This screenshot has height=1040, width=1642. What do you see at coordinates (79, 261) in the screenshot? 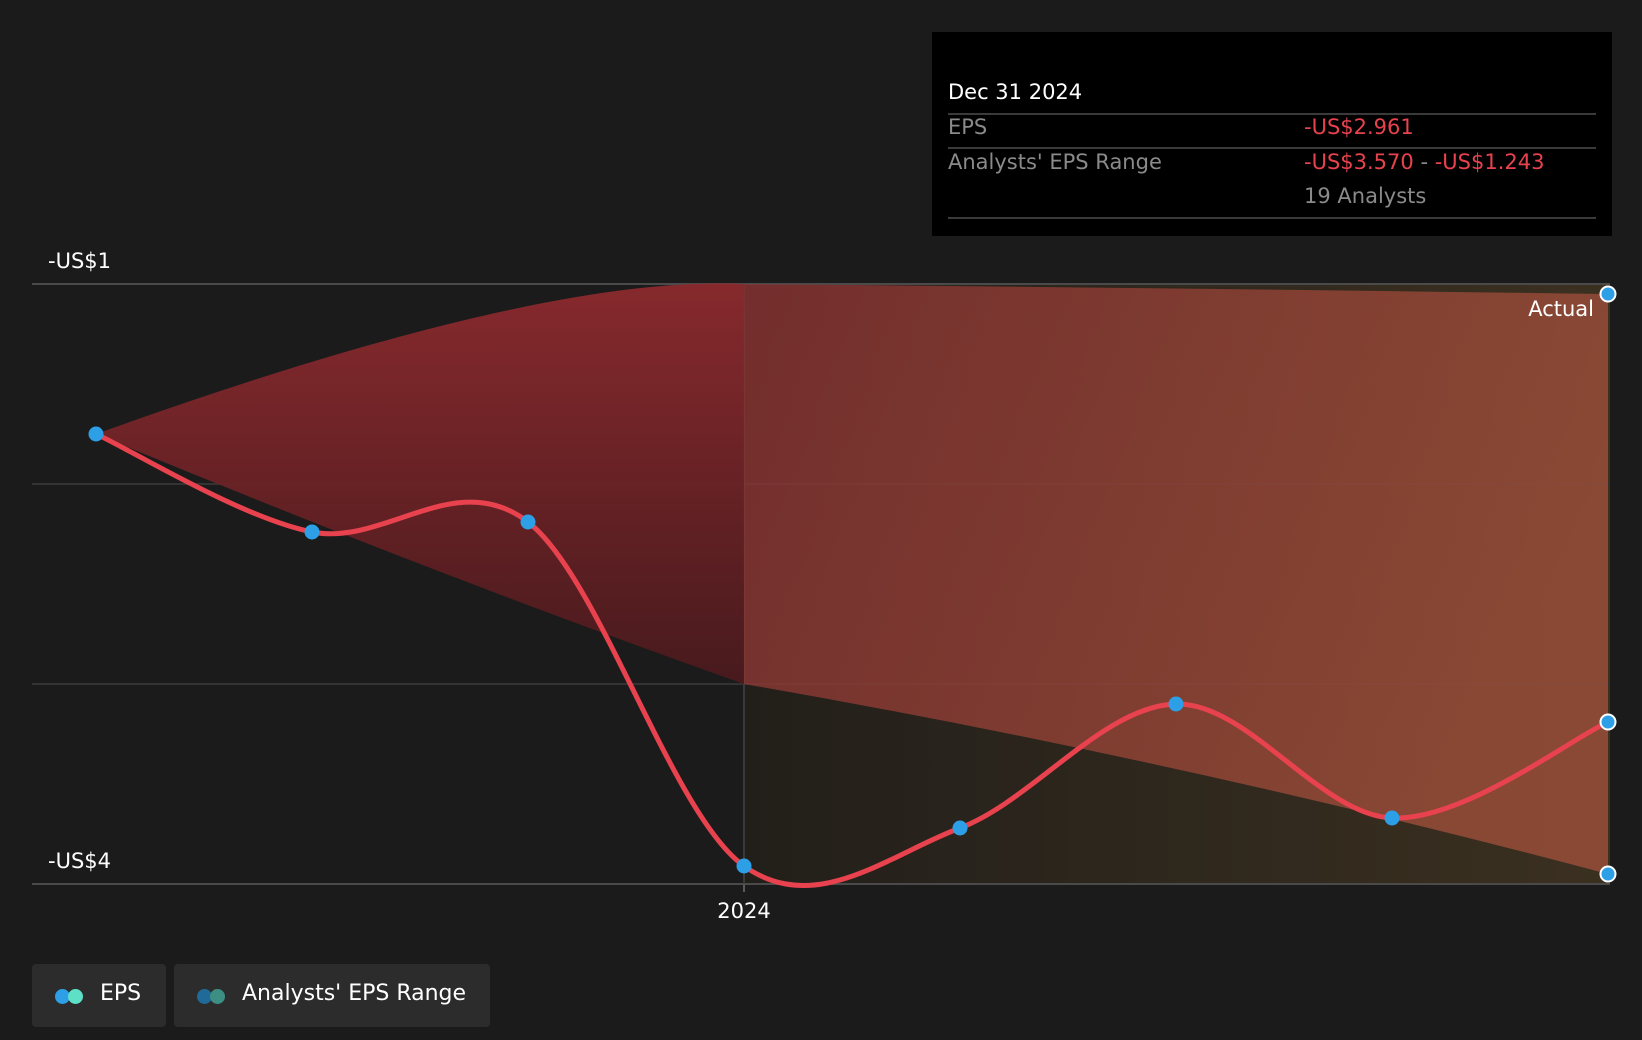
I see `y-tick-top: -US$1` at bounding box center [79, 261].